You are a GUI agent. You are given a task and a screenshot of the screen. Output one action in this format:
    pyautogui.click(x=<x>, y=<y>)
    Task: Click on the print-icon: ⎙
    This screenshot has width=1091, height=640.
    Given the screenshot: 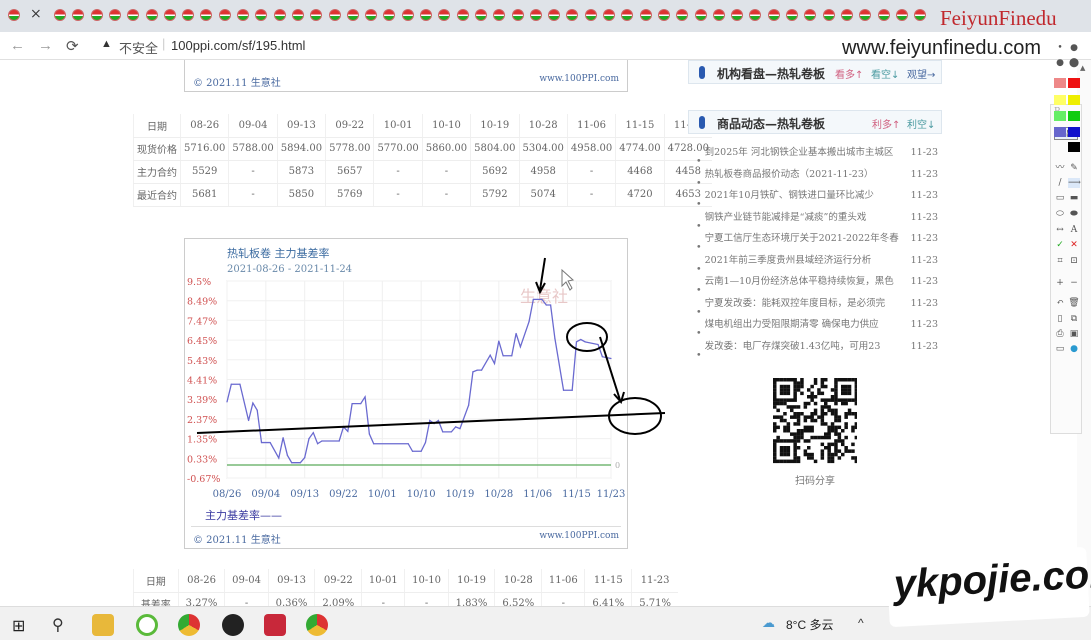 What is the action you would take?
    pyautogui.click(x=1060, y=334)
    